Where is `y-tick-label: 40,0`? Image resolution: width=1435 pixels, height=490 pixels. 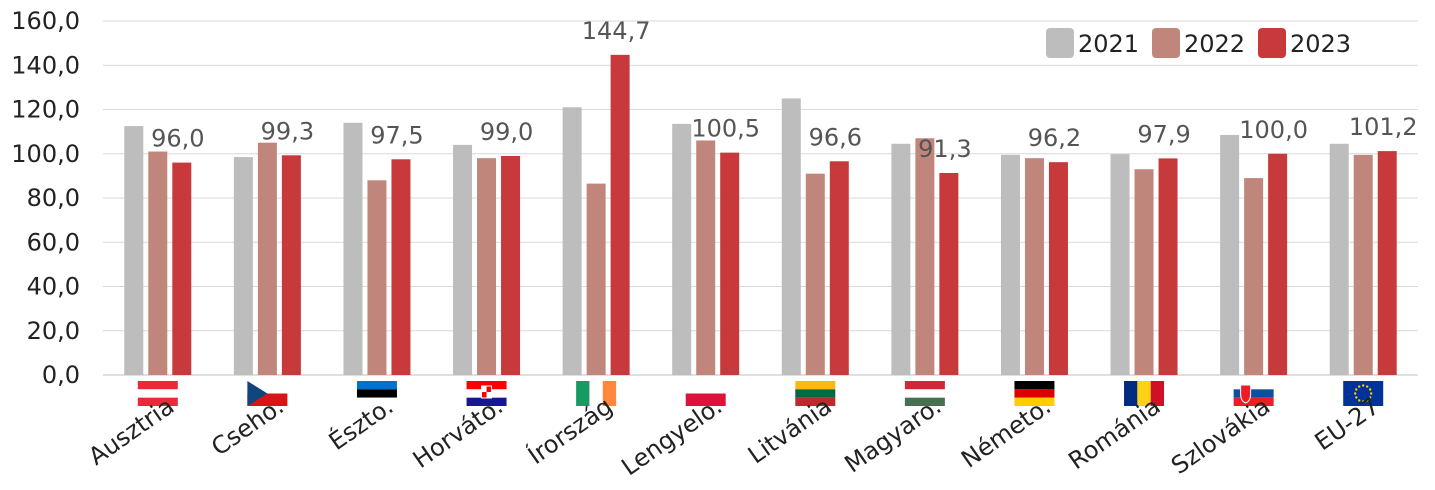
y-tick-label: 40,0 is located at coordinates (53, 287).